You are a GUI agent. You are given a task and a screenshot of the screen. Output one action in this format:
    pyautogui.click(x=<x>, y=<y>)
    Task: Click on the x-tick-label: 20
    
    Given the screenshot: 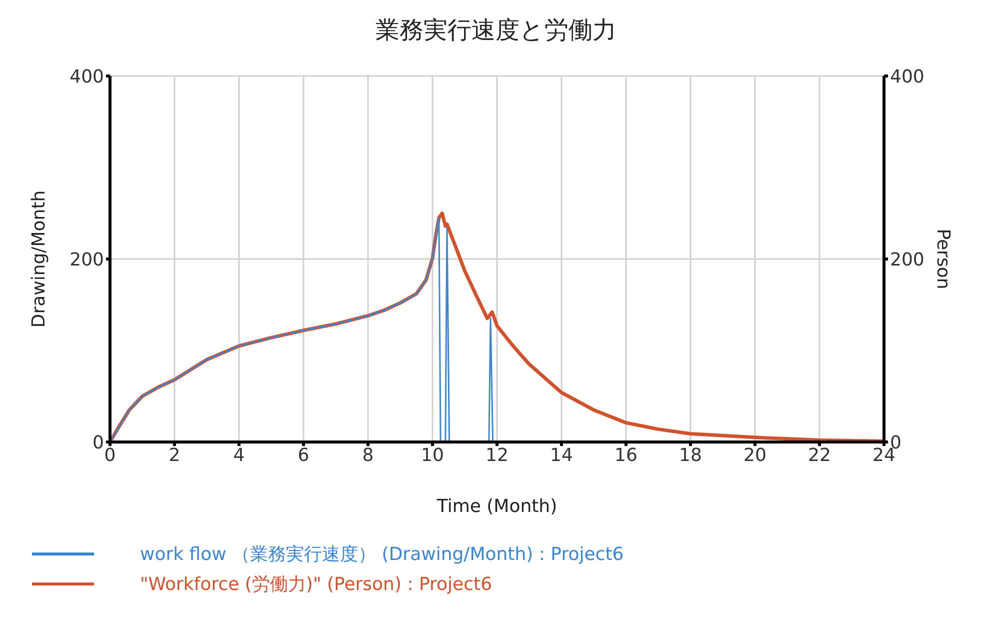 What is the action you would take?
    pyautogui.click(x=755, y=455)
    